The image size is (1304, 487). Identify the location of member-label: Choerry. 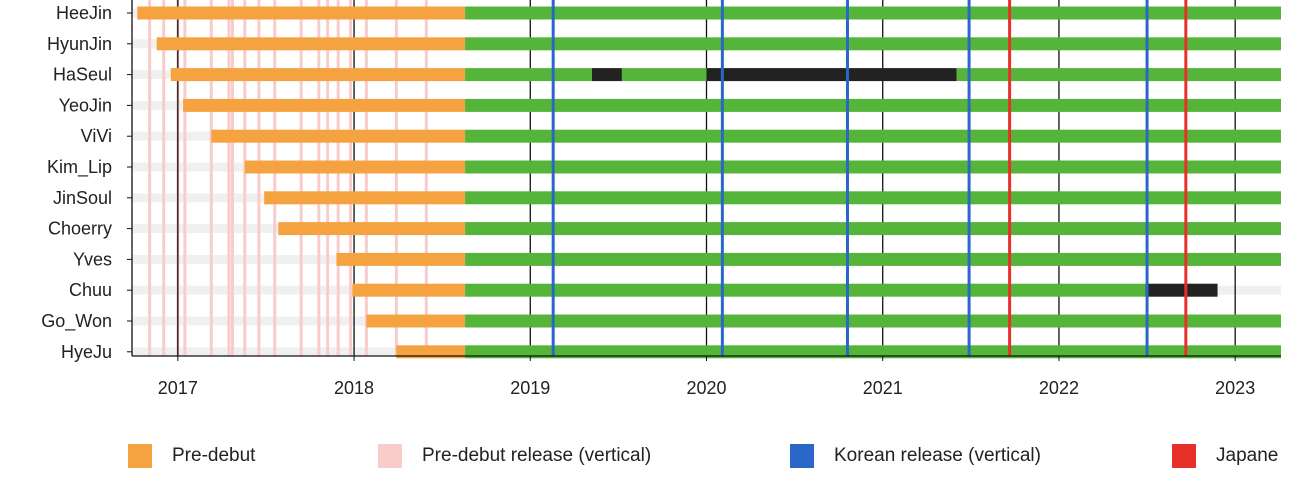
(80, 229).